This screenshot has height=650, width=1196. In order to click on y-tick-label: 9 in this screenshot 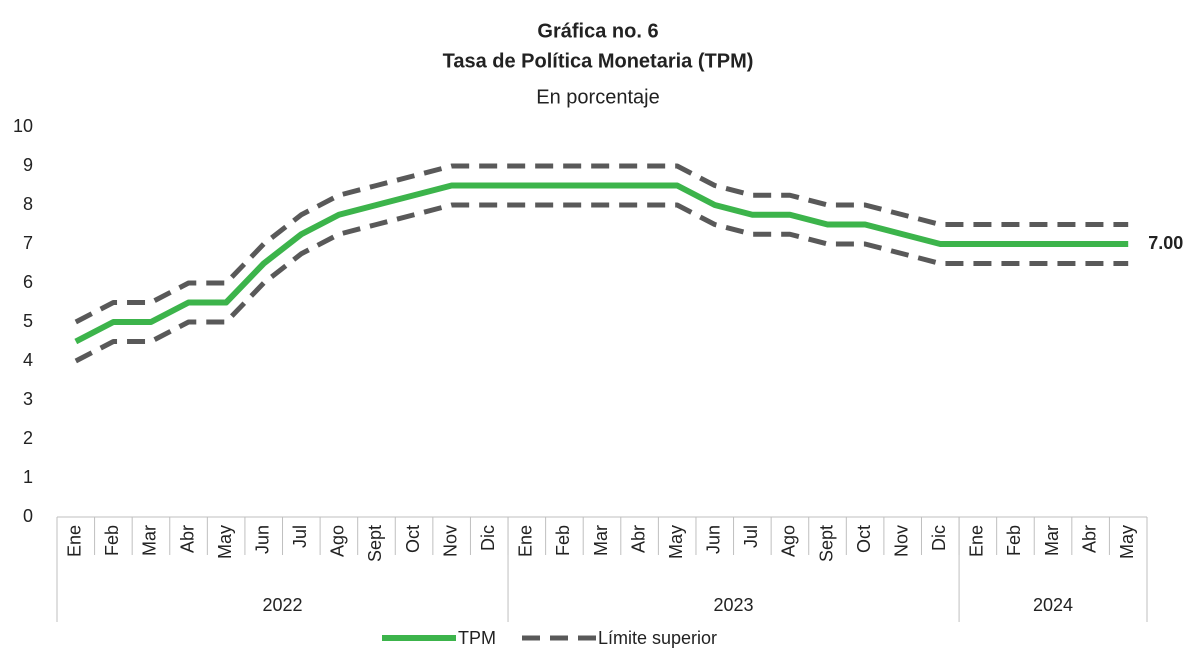, I will do `click(28, 165)`.